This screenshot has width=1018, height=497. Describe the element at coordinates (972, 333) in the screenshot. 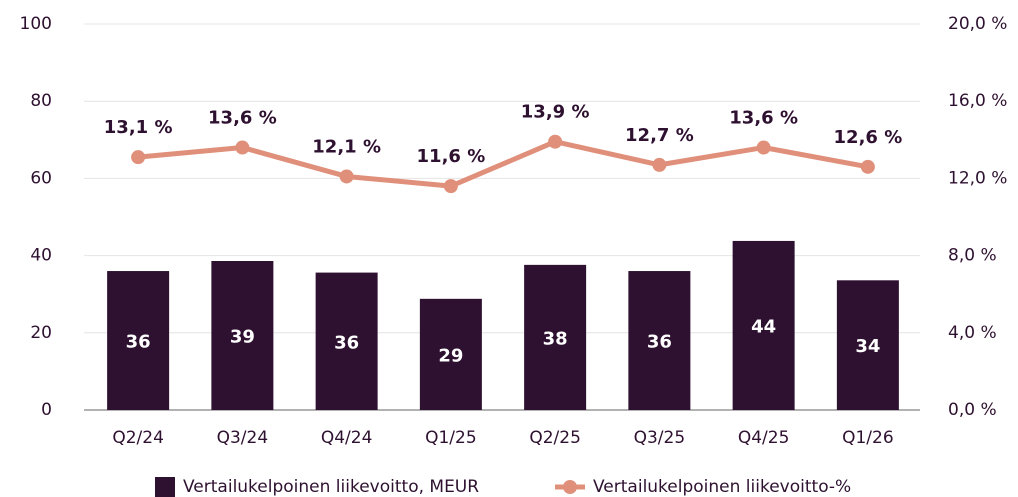

I see `y2-tick-label: 4,0 %` at that location.